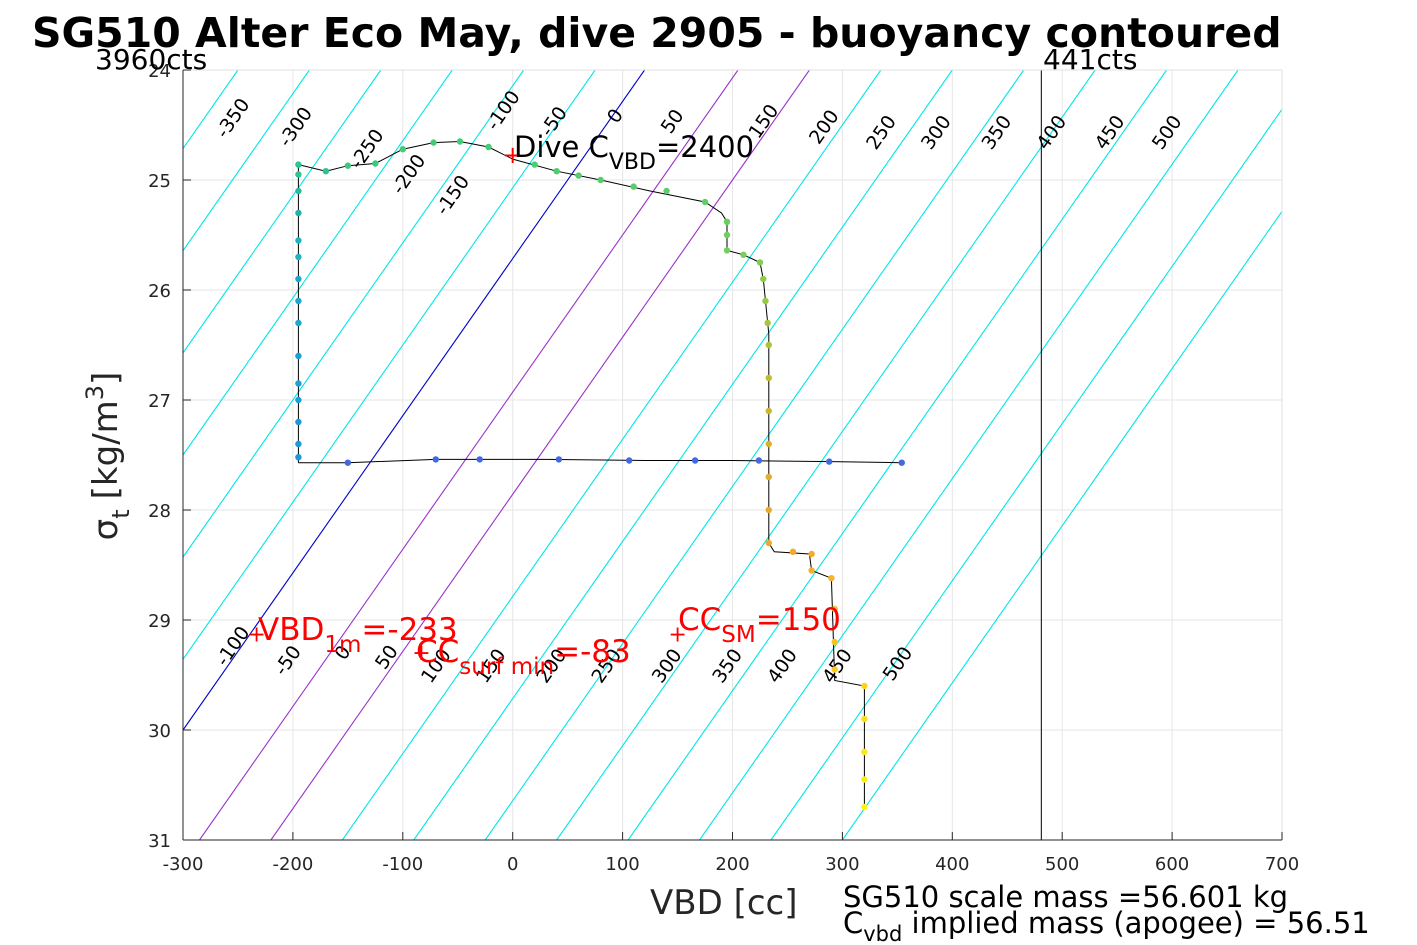 The image size is (1417, 945). What do you see at coordinates (1062, 864) in the screenshot?
I see `x-tick-label: 500` at bounding box center [1062, 864].